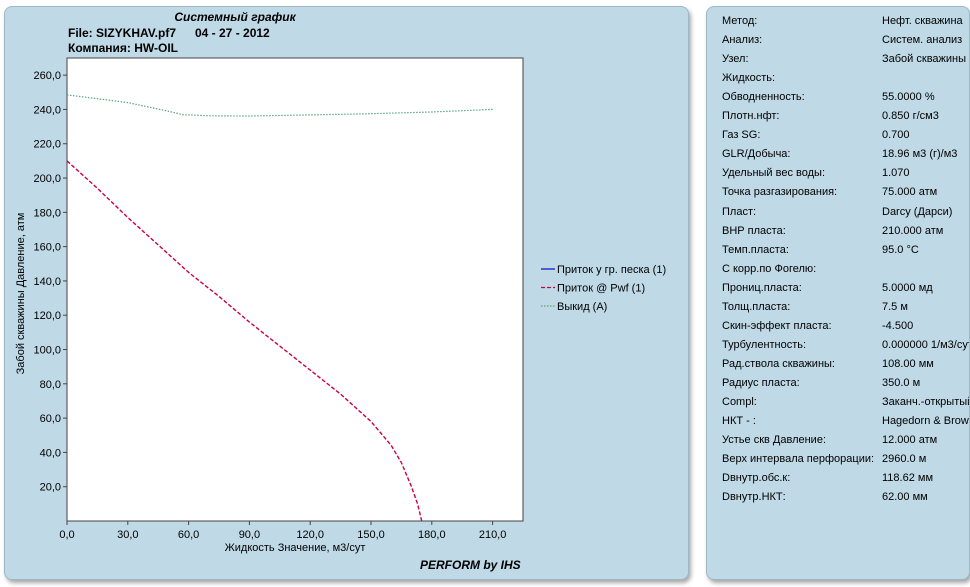  What do you see at coordinates (910, 440) in the screenshot?
I see `property-value: 12.000 атм` at bounding box center [910, 440].